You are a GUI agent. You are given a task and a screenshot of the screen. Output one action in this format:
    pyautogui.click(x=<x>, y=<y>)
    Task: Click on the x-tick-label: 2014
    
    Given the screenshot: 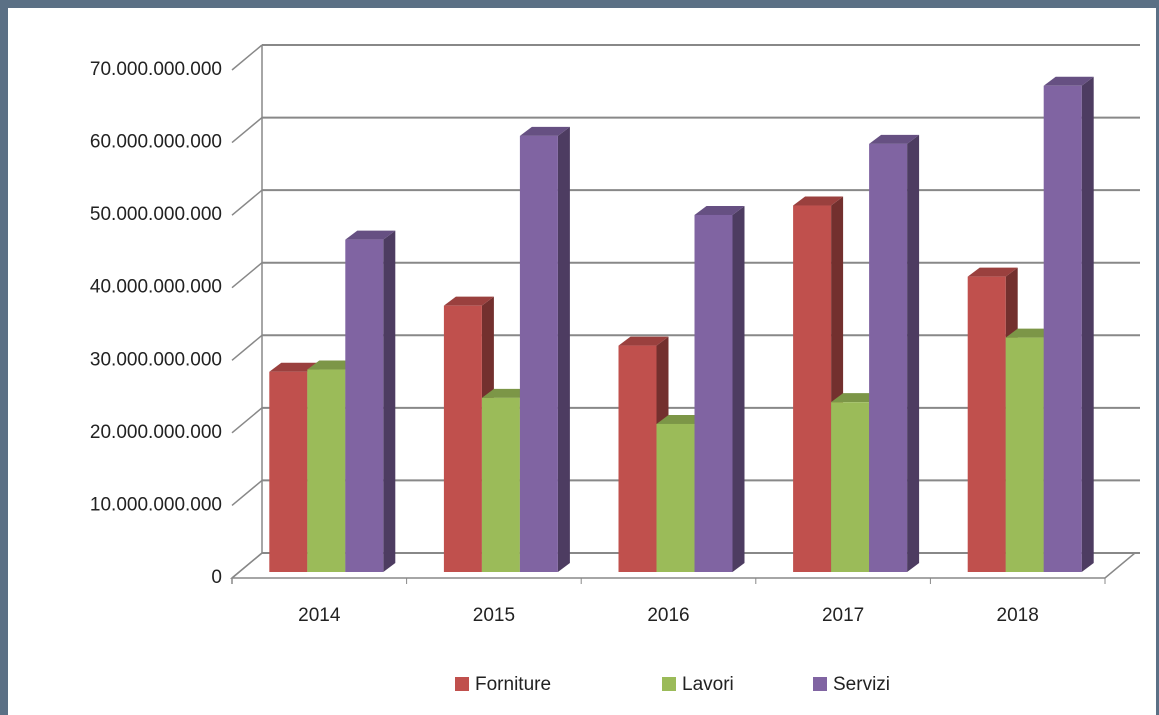 What is the action you would take?
    pyautogui.click(x=319, y=615)
    